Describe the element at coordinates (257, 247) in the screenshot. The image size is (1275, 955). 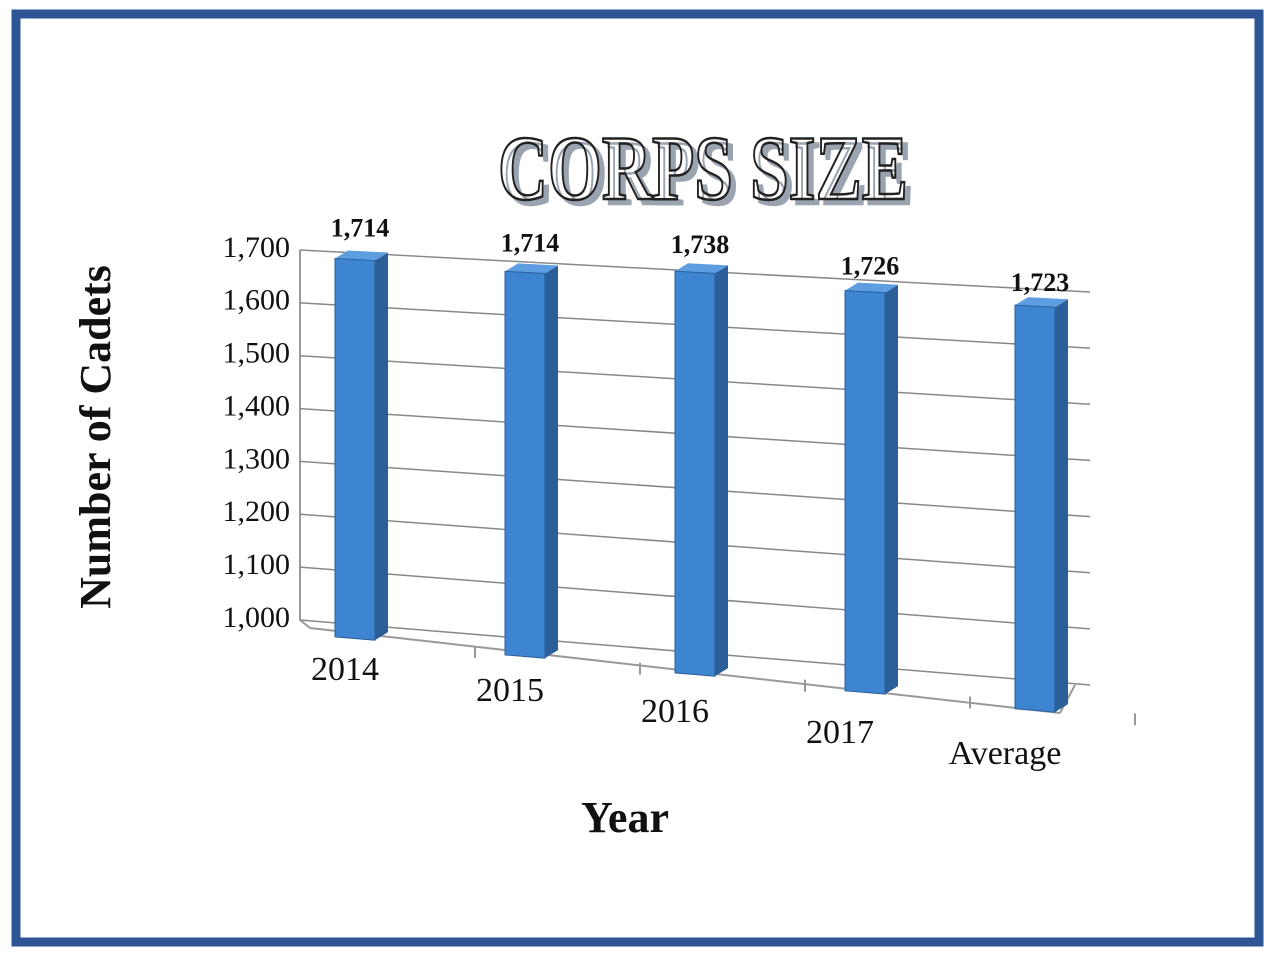
I see `y-tick-label: 1,700` at that location.